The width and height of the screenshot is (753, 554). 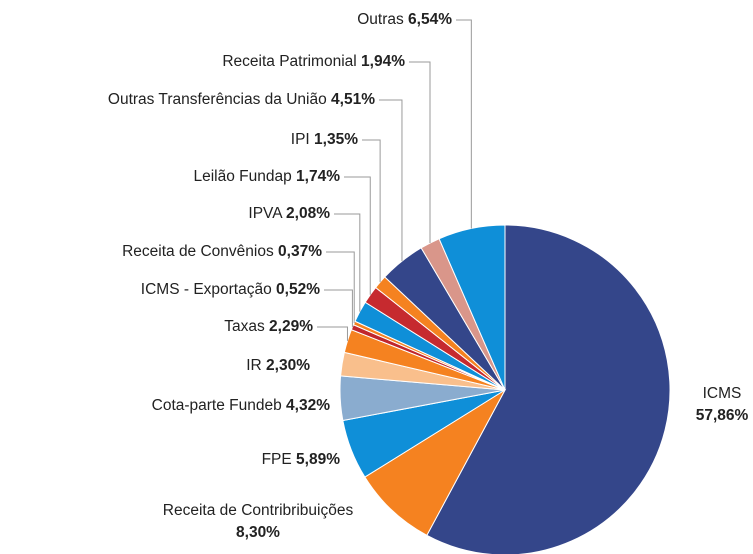 I want to click on slice-value: 2,29%, so click(x=291, y=326).